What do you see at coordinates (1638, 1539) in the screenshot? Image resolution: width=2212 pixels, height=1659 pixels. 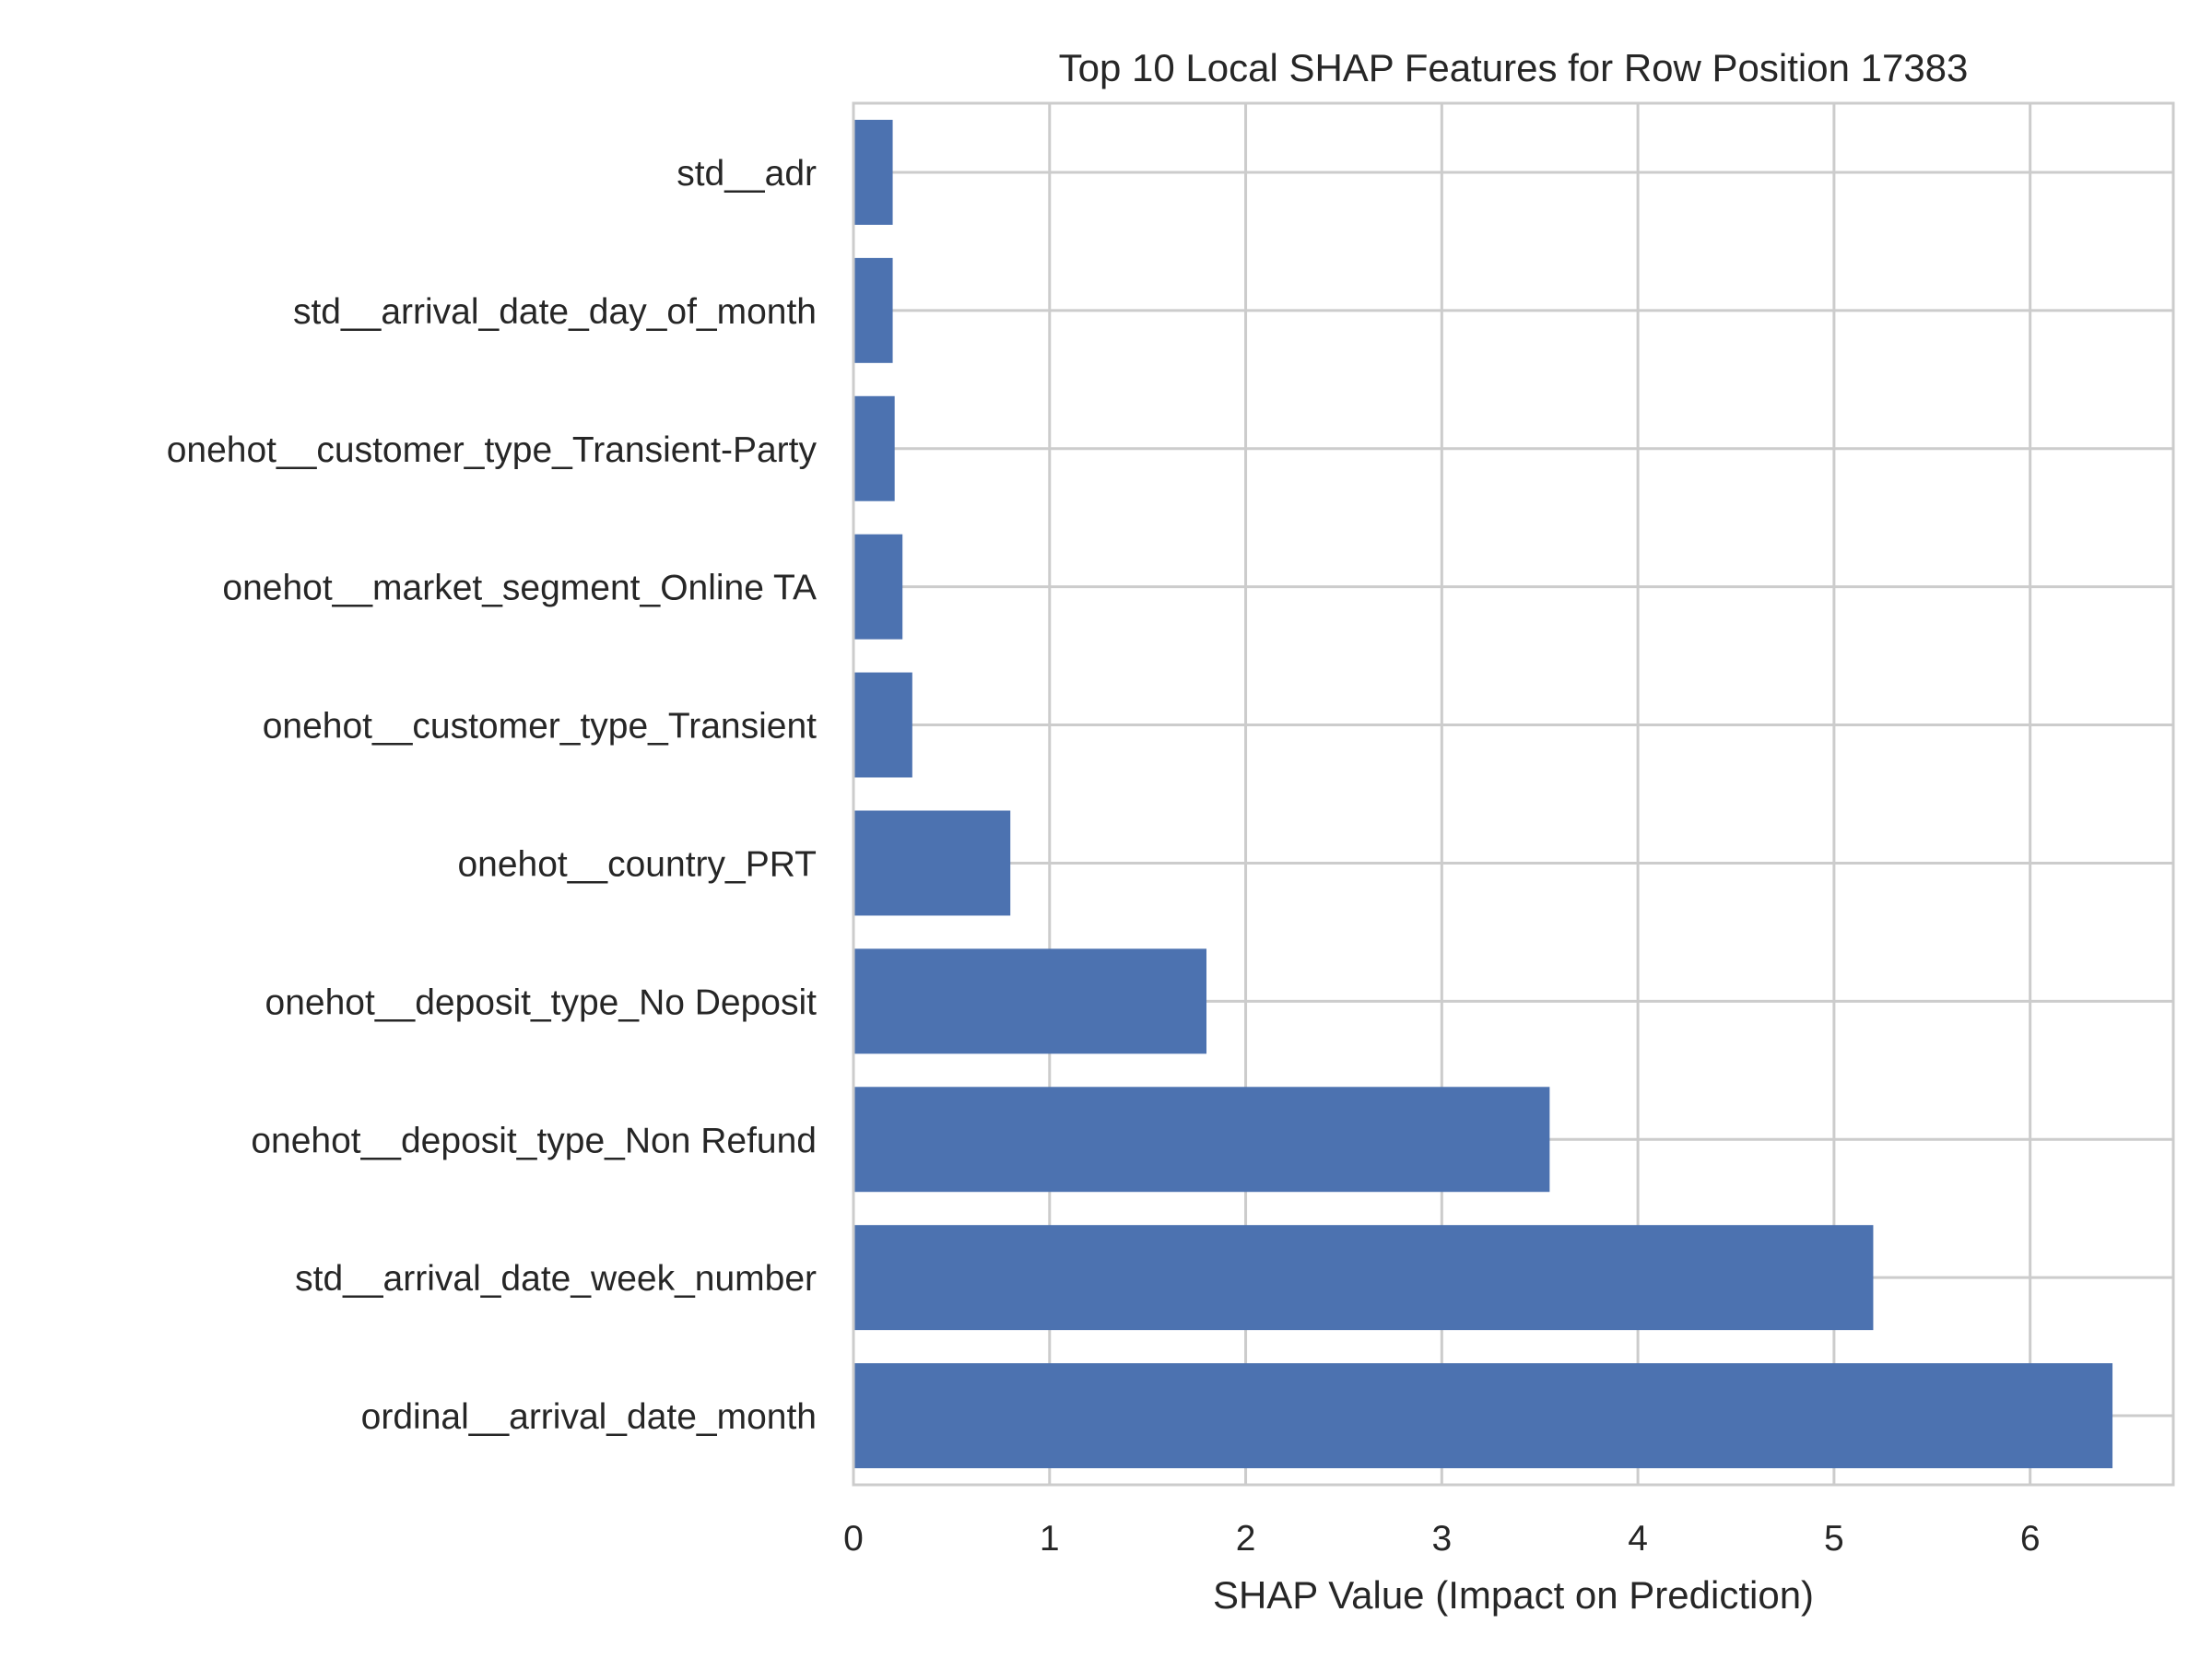 I see `x-tick-label: 4` at bounding box center [1638, 1539].